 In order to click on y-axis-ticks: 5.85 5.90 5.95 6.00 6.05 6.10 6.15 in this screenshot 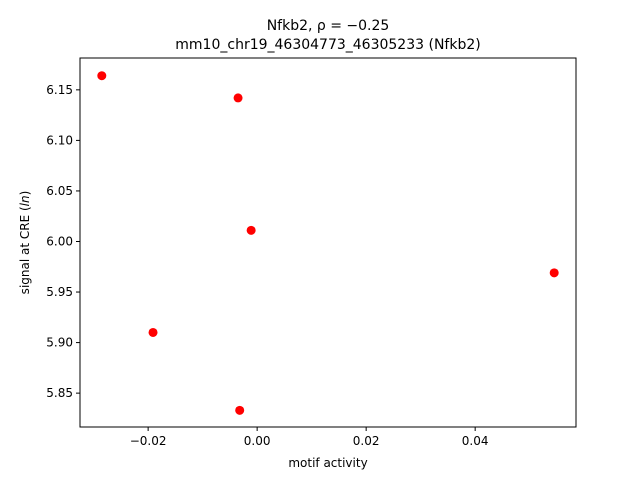, I will do `click(63, 241)`.